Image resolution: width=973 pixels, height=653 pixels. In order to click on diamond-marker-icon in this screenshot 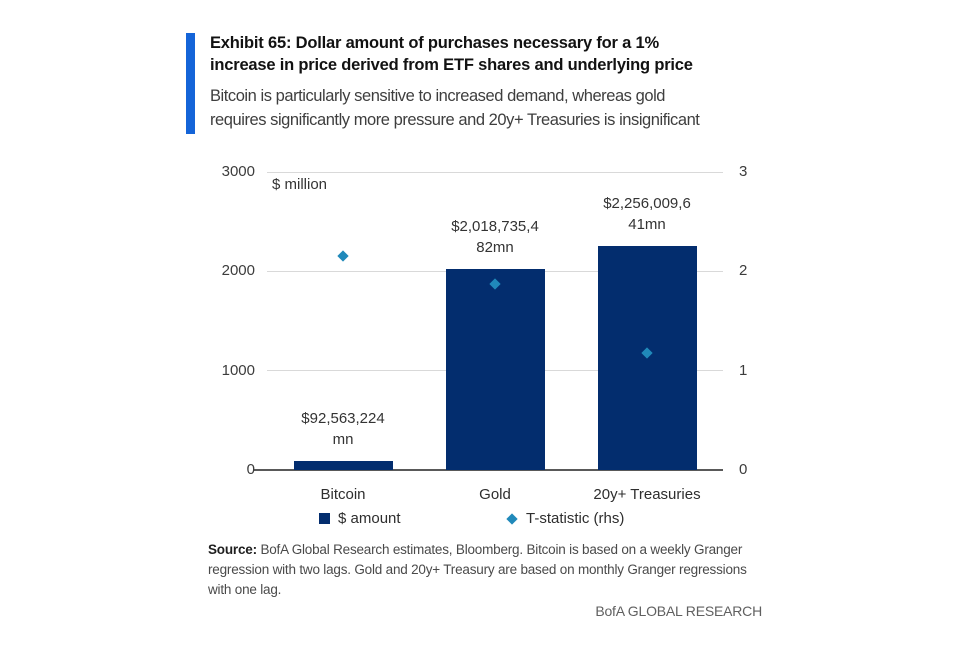, I will do `click(512, 518)`.